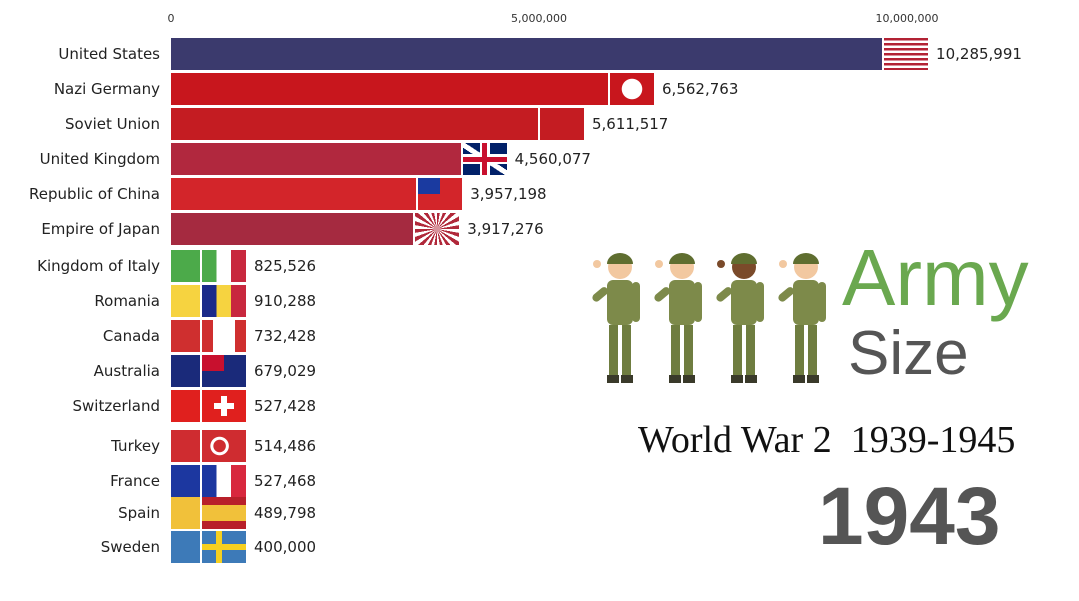  I want to click on bar-label: Turkey, so click(135, 446).